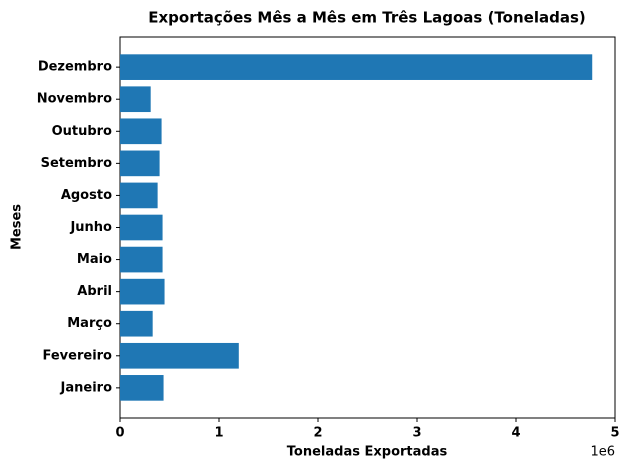 The height and width of the screenshot is (470, 630). Describe the element at coordinates (86, 195) in the screenshot. I see `y-tick-label: Agosto` at that location.